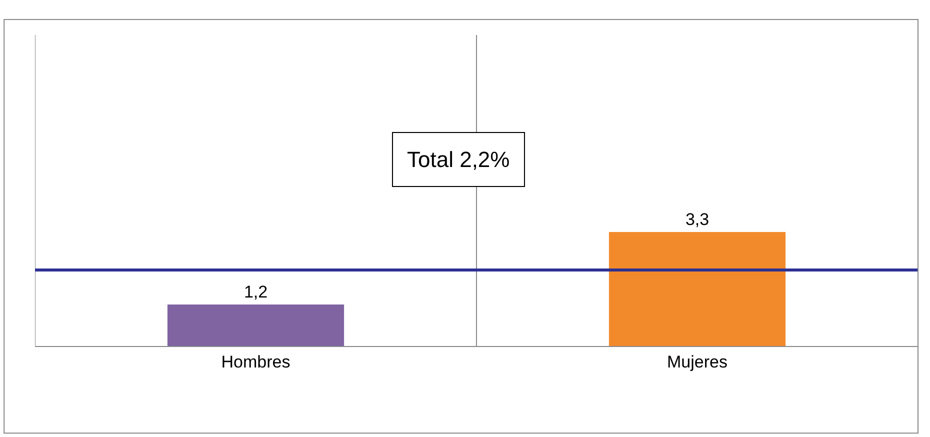  Describe the element at coordinates (255, 362) in the screenshot. I see `x-tick-label: Hombres` at that location.